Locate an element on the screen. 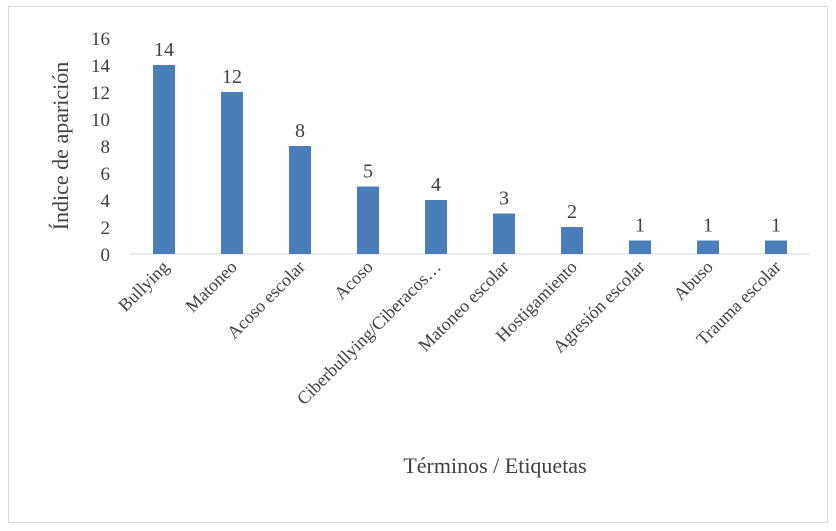 Image resolution: width=836 pixels, height=531 pixels. category-label: Matoneo is located at coordinates (210, 286).